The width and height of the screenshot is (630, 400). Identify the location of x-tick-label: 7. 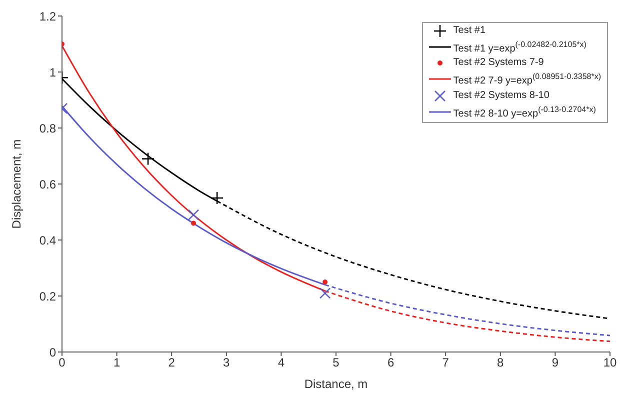
(446, 363).